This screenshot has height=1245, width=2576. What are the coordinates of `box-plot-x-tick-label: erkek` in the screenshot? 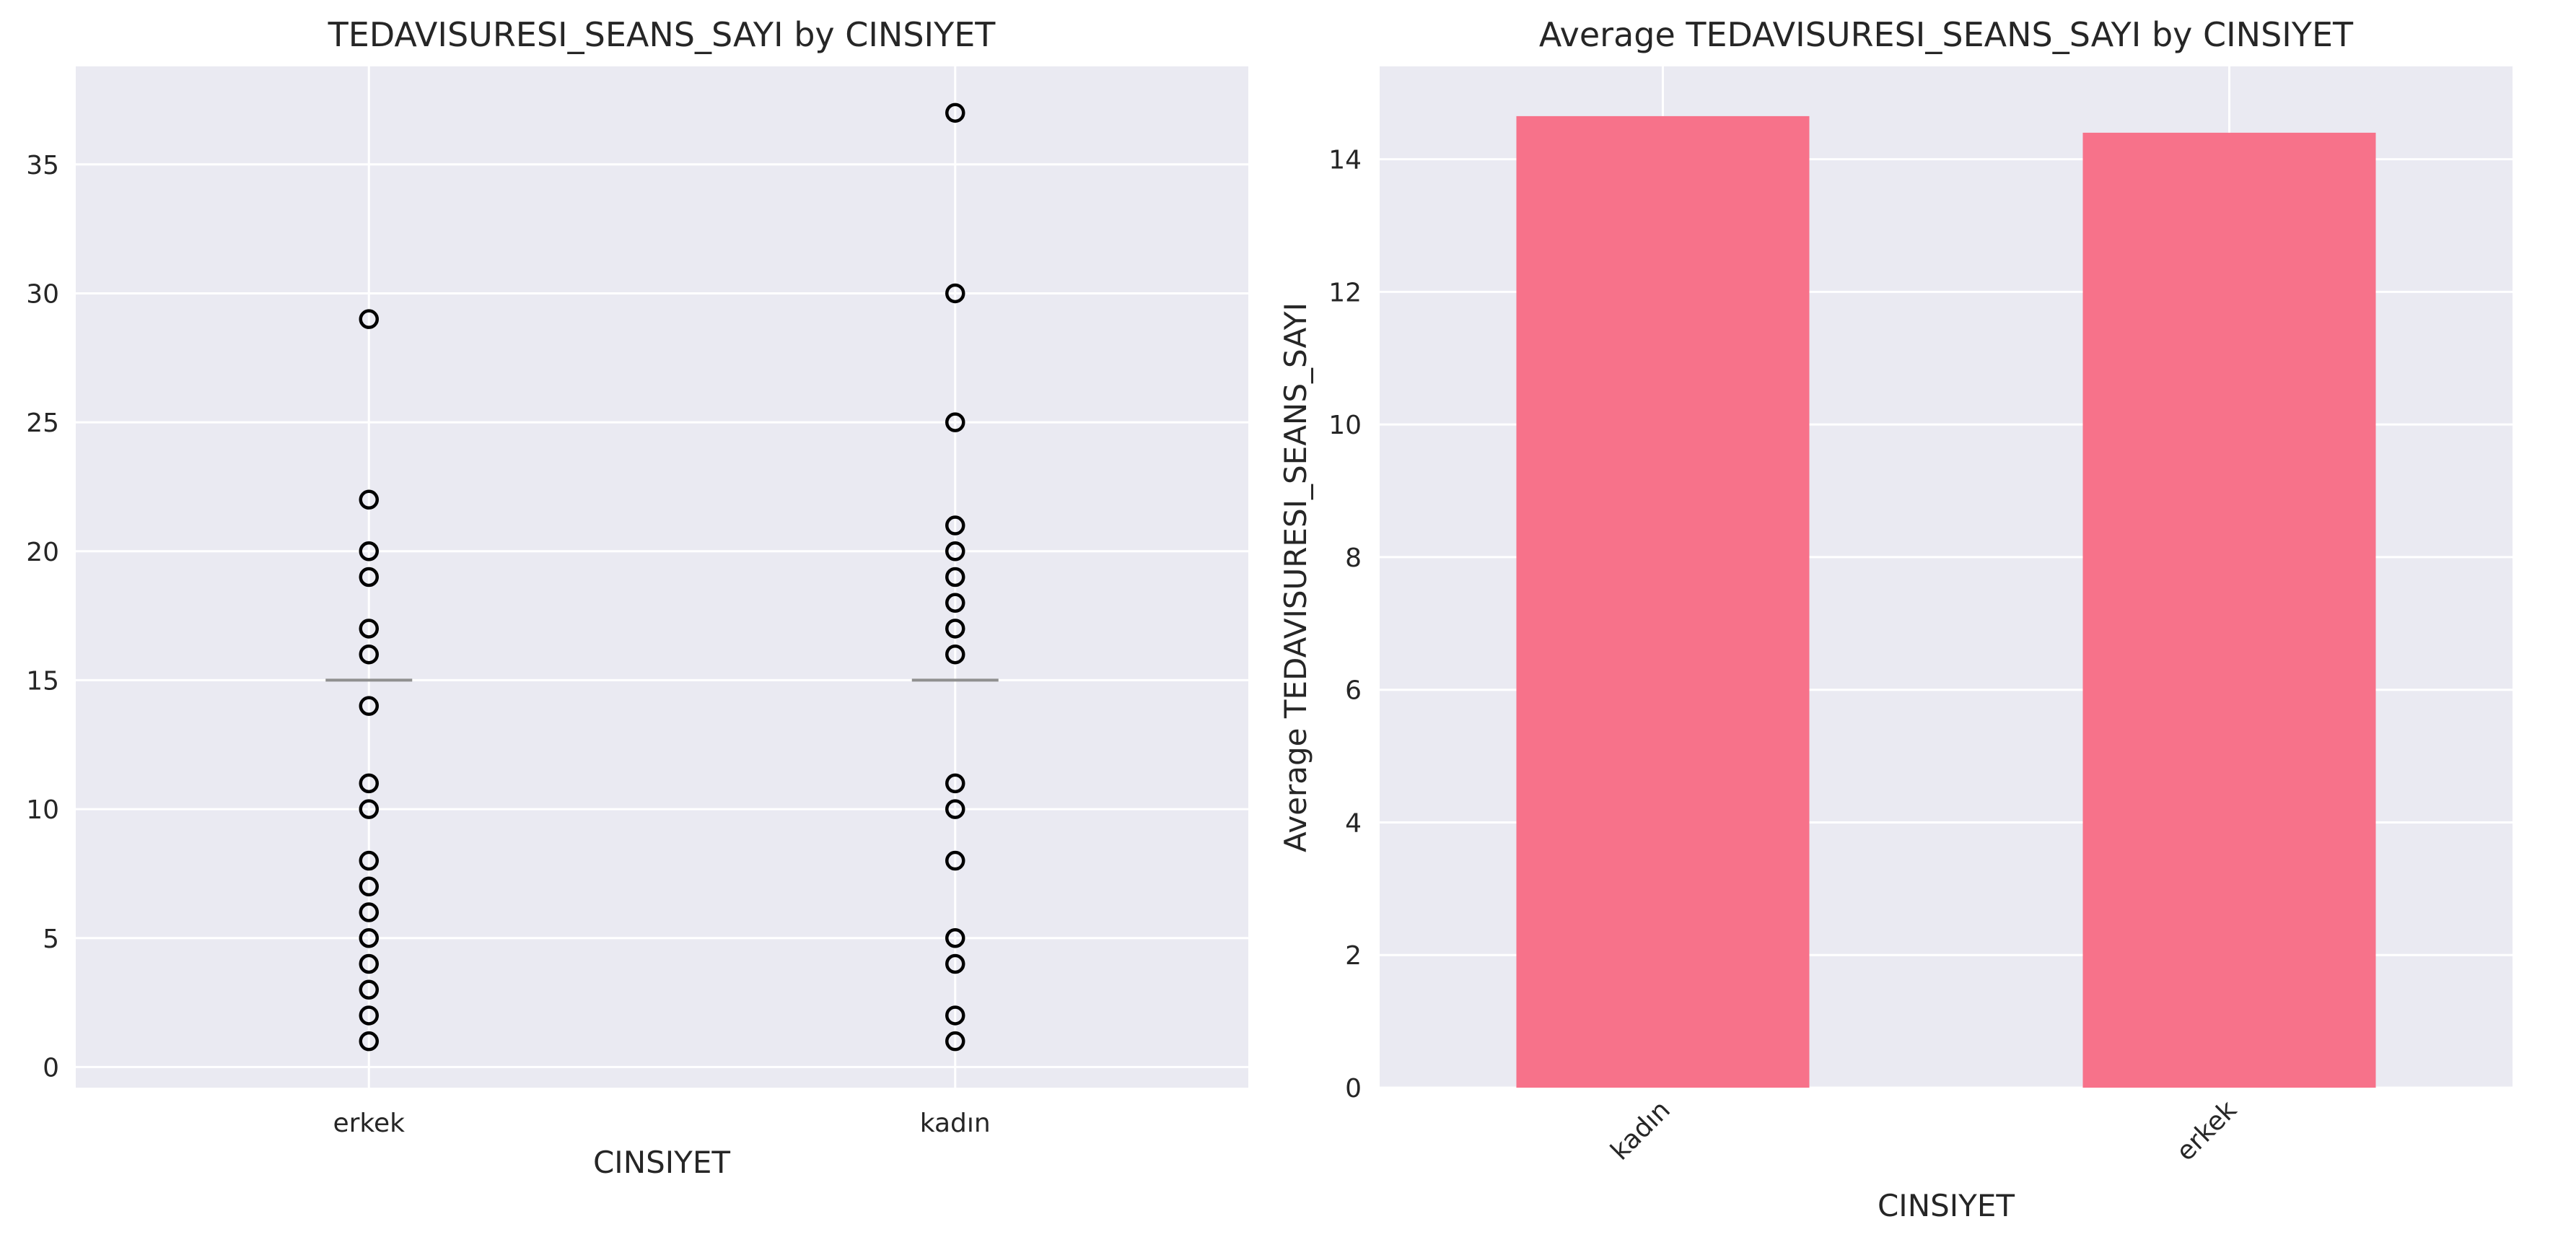 It's located at (369, 1123).